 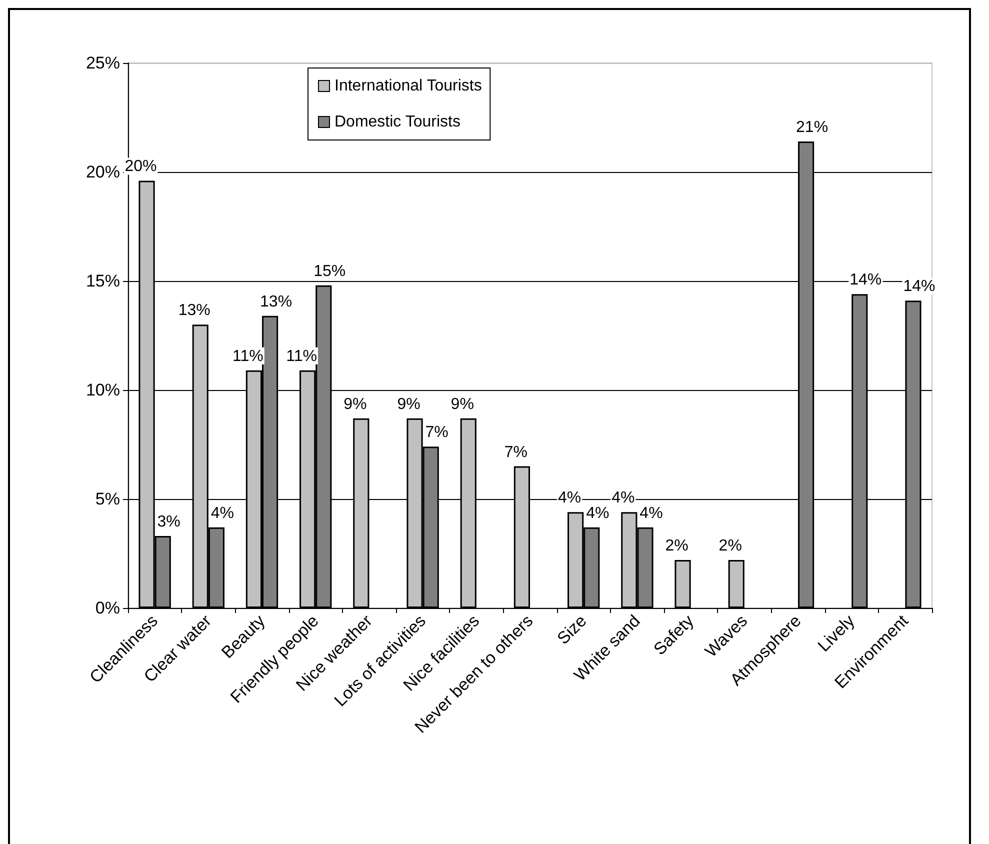 I want to click on x-tick-label: Size, so click(x=572, y=629).